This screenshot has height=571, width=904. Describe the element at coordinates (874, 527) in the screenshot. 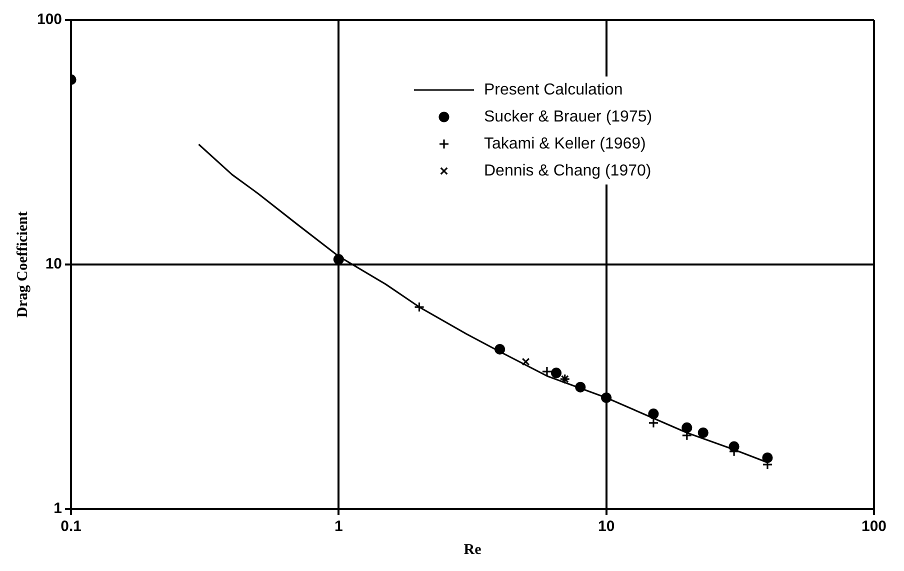

I see `x-tick-label: 100` at that location.